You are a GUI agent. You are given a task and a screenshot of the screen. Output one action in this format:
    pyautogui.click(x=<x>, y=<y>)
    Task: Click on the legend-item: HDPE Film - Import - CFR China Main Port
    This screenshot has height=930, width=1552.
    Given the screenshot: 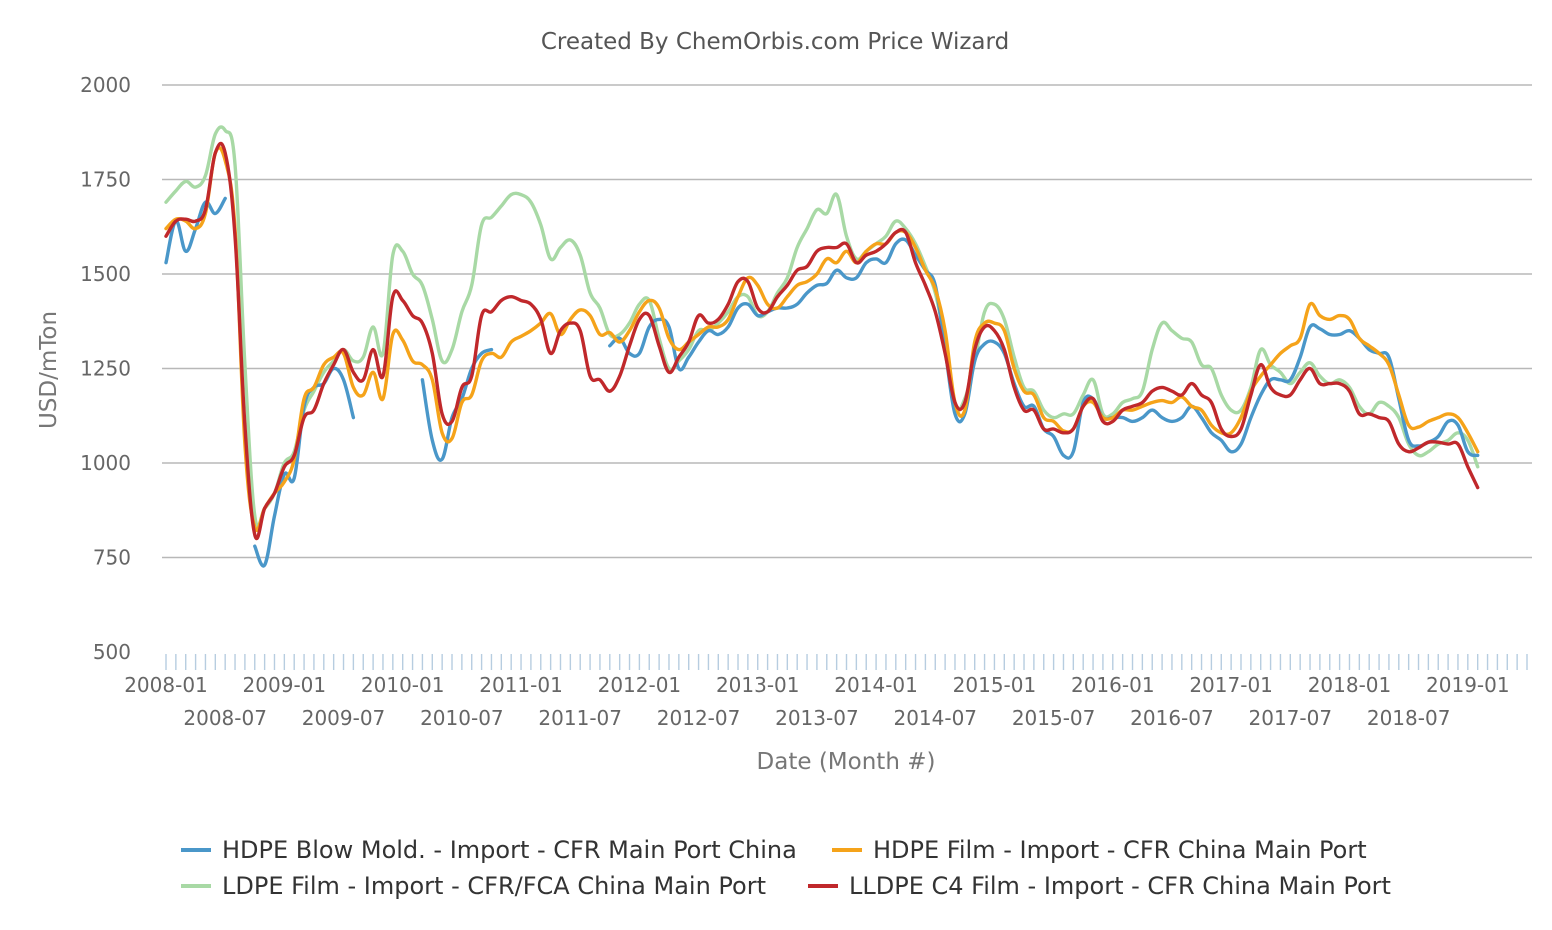 What is the action you would take?
    pyautogui.click(x=1099, y=850)
    